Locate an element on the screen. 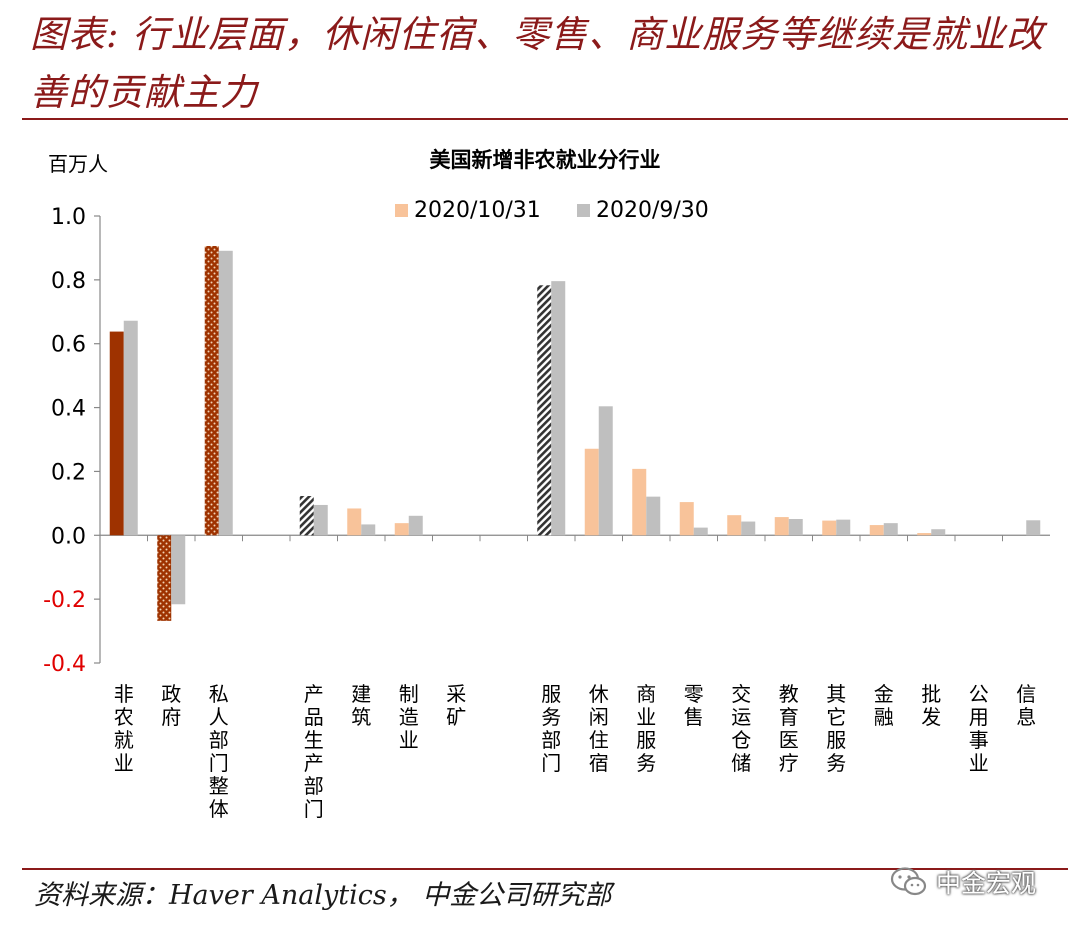  x-tick-label: 非农就业 is located at coordinates (124, 728).